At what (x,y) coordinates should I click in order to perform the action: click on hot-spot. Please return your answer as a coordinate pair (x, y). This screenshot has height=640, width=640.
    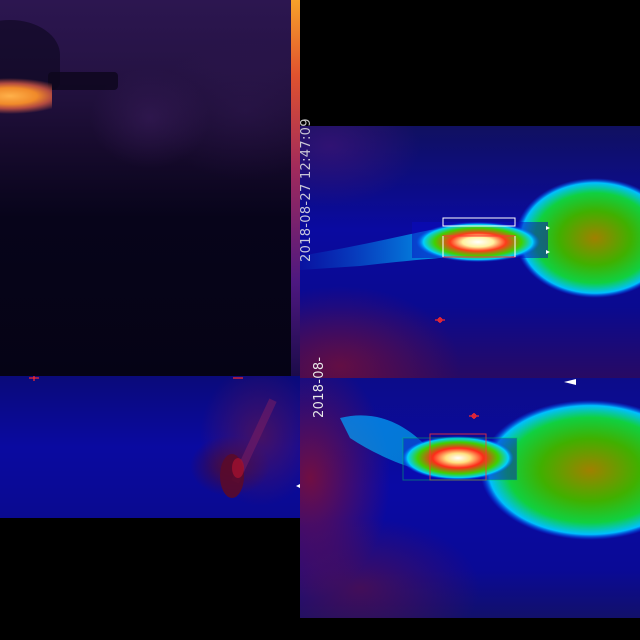
    Looking at the image, I should click on (26, 96).